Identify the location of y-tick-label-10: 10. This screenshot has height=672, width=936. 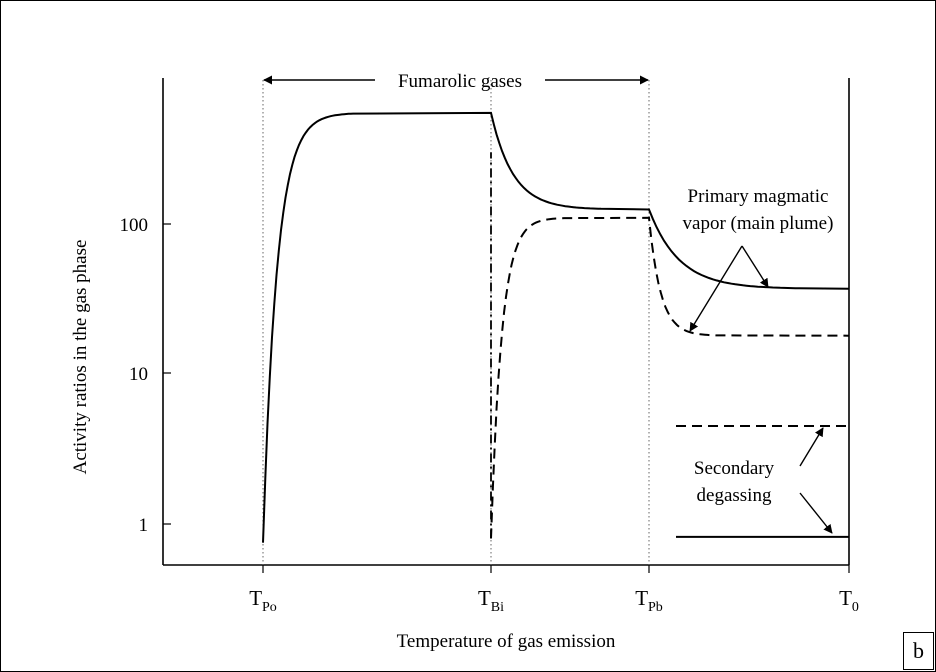
(138, 374).